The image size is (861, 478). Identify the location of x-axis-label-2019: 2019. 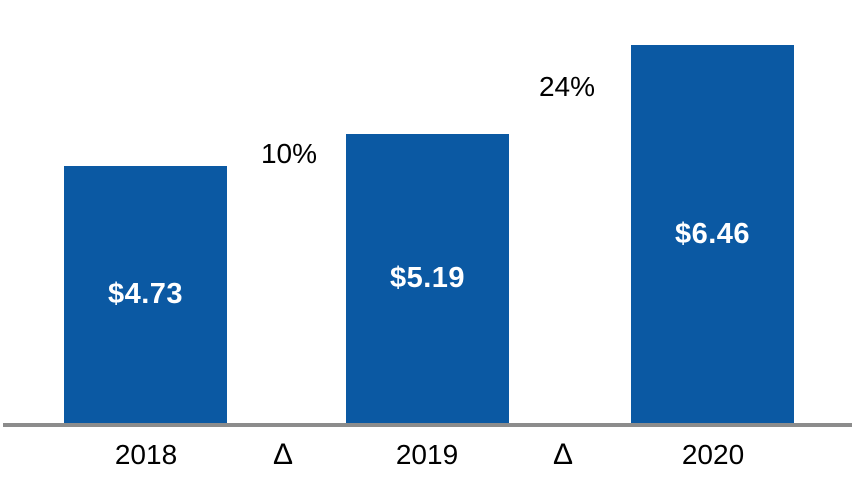
(427, 454).